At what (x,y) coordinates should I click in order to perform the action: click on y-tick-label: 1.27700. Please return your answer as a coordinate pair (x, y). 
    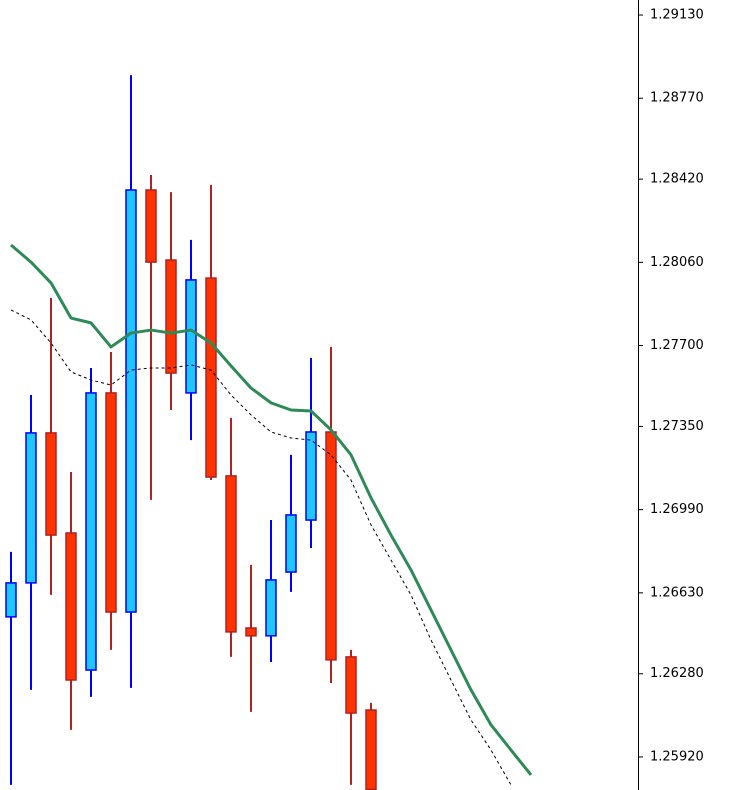
    Looking at the image, I should click on (677, 345).